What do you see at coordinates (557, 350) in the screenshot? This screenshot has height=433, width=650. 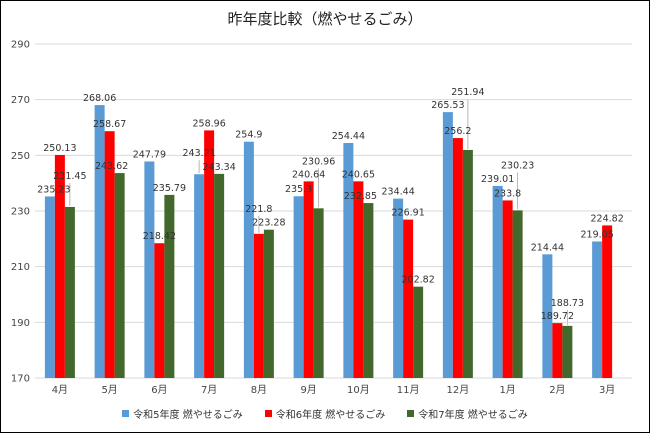 I see `bar-2-2月` at bounding box center [557, 350].